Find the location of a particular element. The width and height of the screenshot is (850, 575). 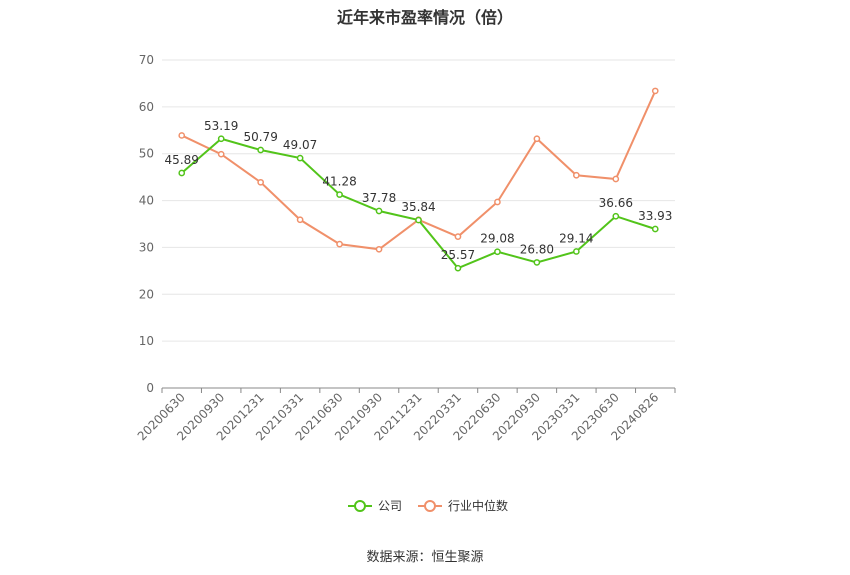

y-tick-label: 70 is located at coordinates (146, 60).